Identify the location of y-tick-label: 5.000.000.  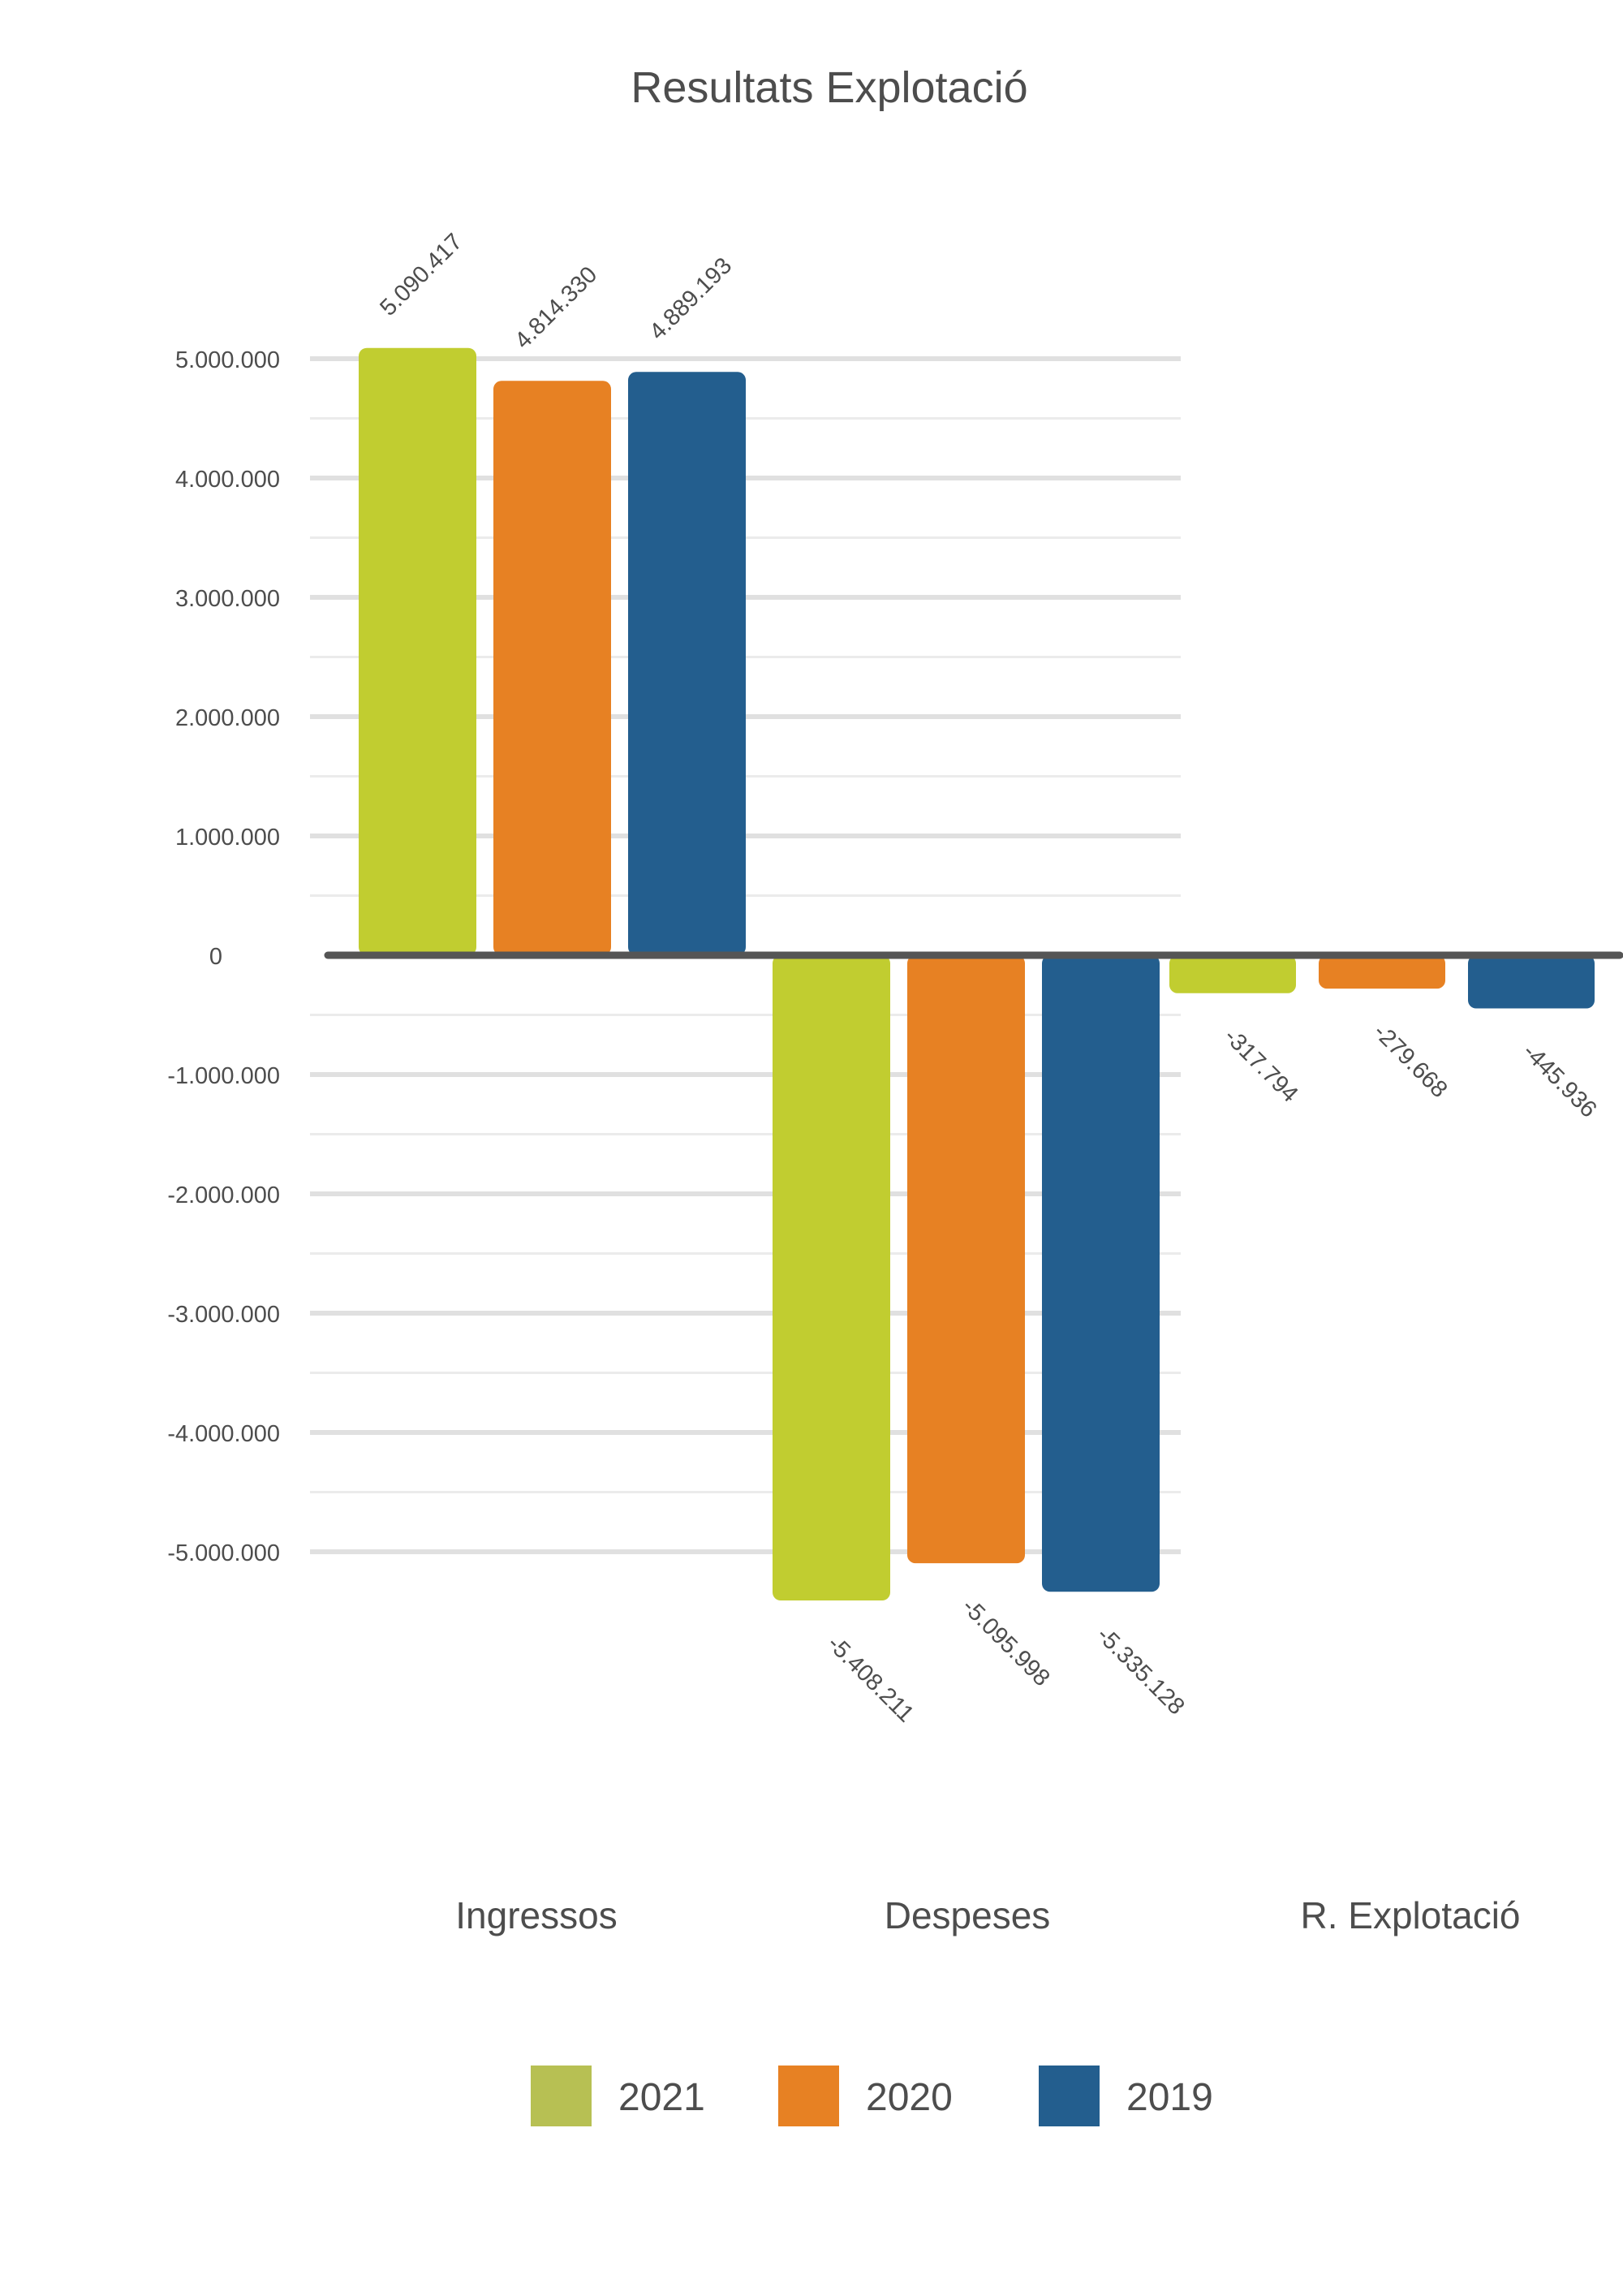
(227, 360).